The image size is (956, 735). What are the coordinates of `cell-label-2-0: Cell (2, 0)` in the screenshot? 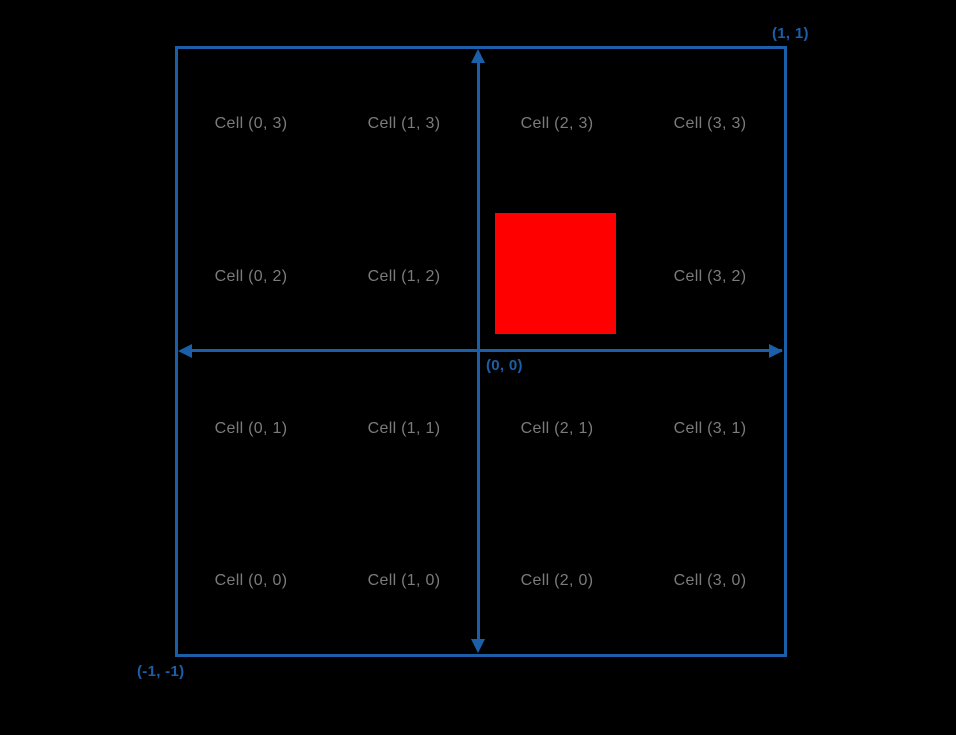 It's located at (557, 580).